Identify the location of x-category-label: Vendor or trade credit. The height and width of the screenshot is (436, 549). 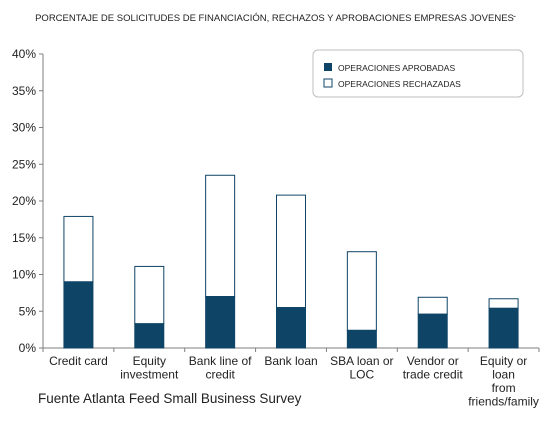
(433, 368).